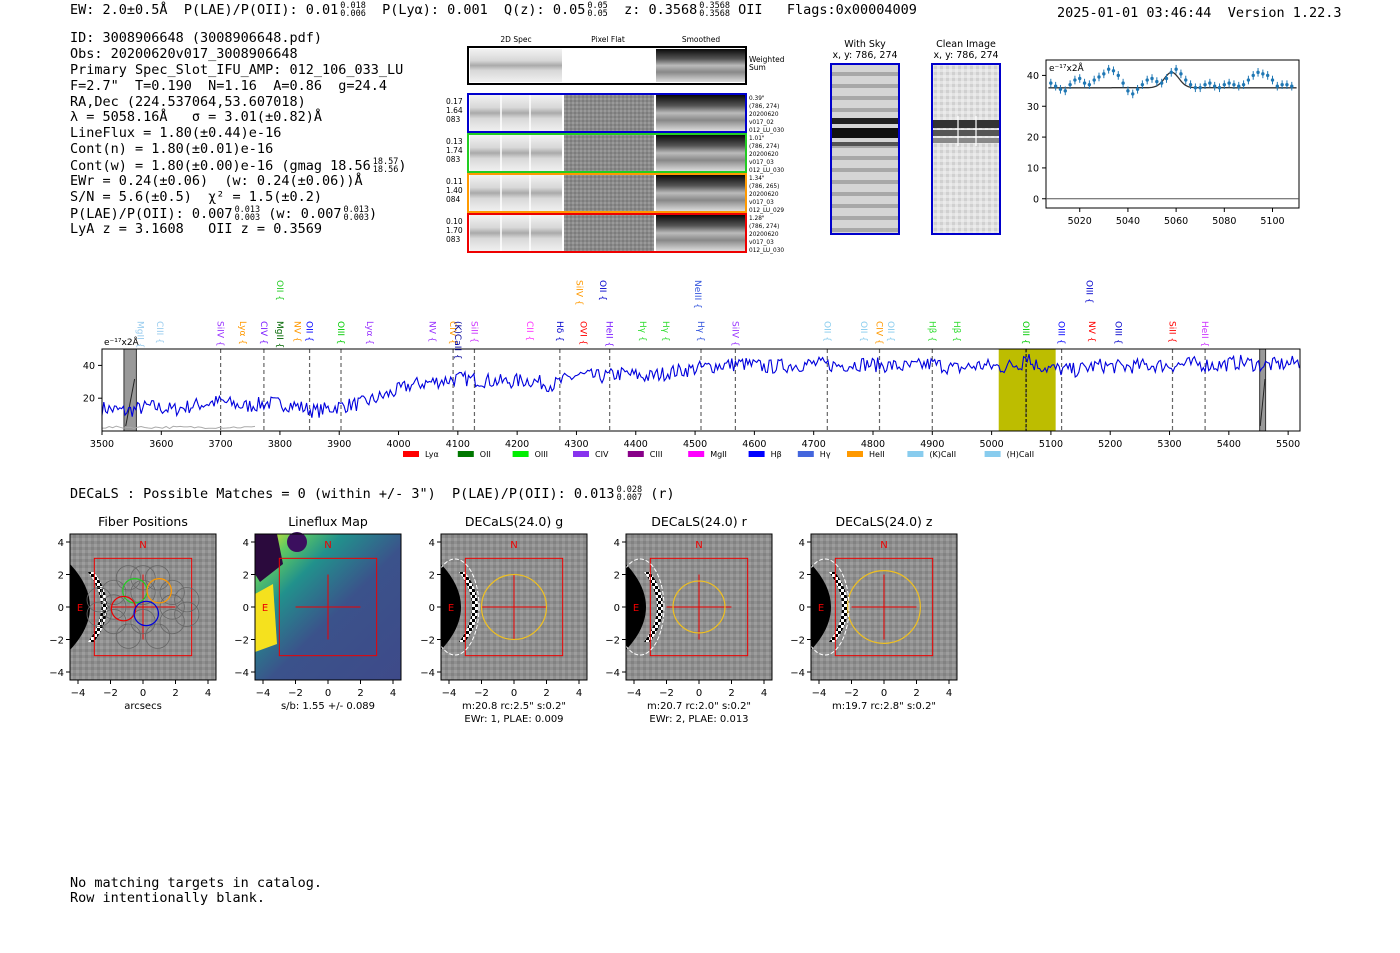 The image size is (1400, 953). Describe the element at coordinates (432, 454) in the screenshot. I see `legend-label: Lyα` at that location.